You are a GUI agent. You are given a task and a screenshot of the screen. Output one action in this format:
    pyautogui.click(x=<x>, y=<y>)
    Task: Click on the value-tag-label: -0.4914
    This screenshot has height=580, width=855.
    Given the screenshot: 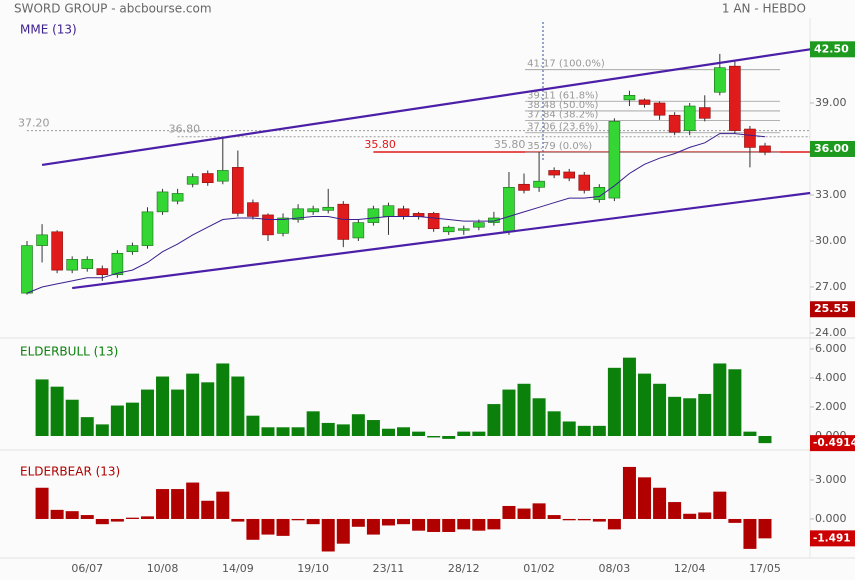 What is the action you would take?
    pyautogui.click(x=834, y=443)
    